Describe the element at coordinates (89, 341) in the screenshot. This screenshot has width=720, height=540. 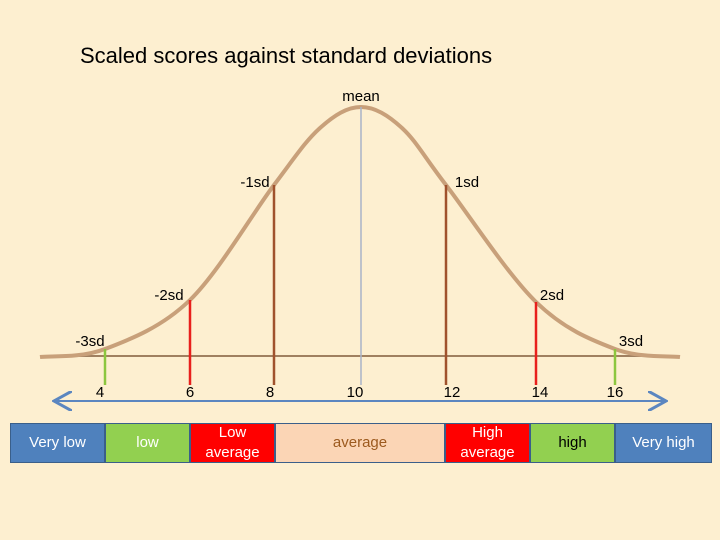
I see `marker-label: -3sd` at that location.